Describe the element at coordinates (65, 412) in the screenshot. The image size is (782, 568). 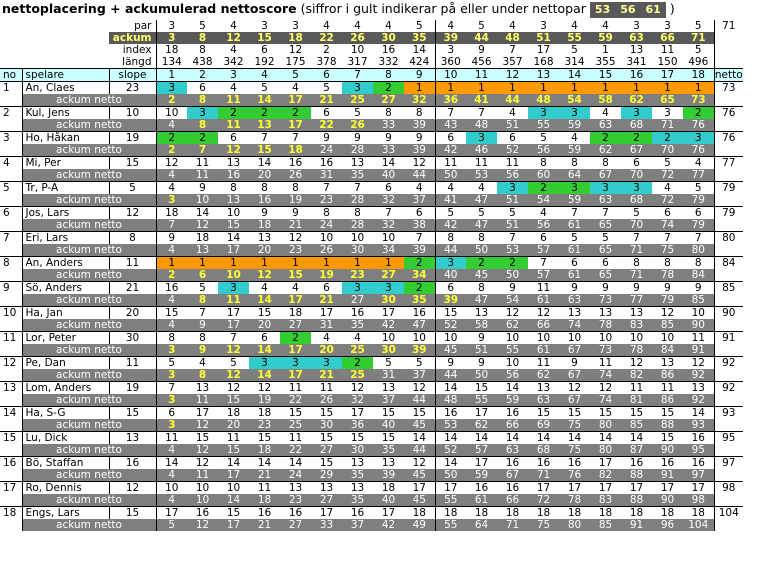
I see `player-name: Ha, S-G` at that location.